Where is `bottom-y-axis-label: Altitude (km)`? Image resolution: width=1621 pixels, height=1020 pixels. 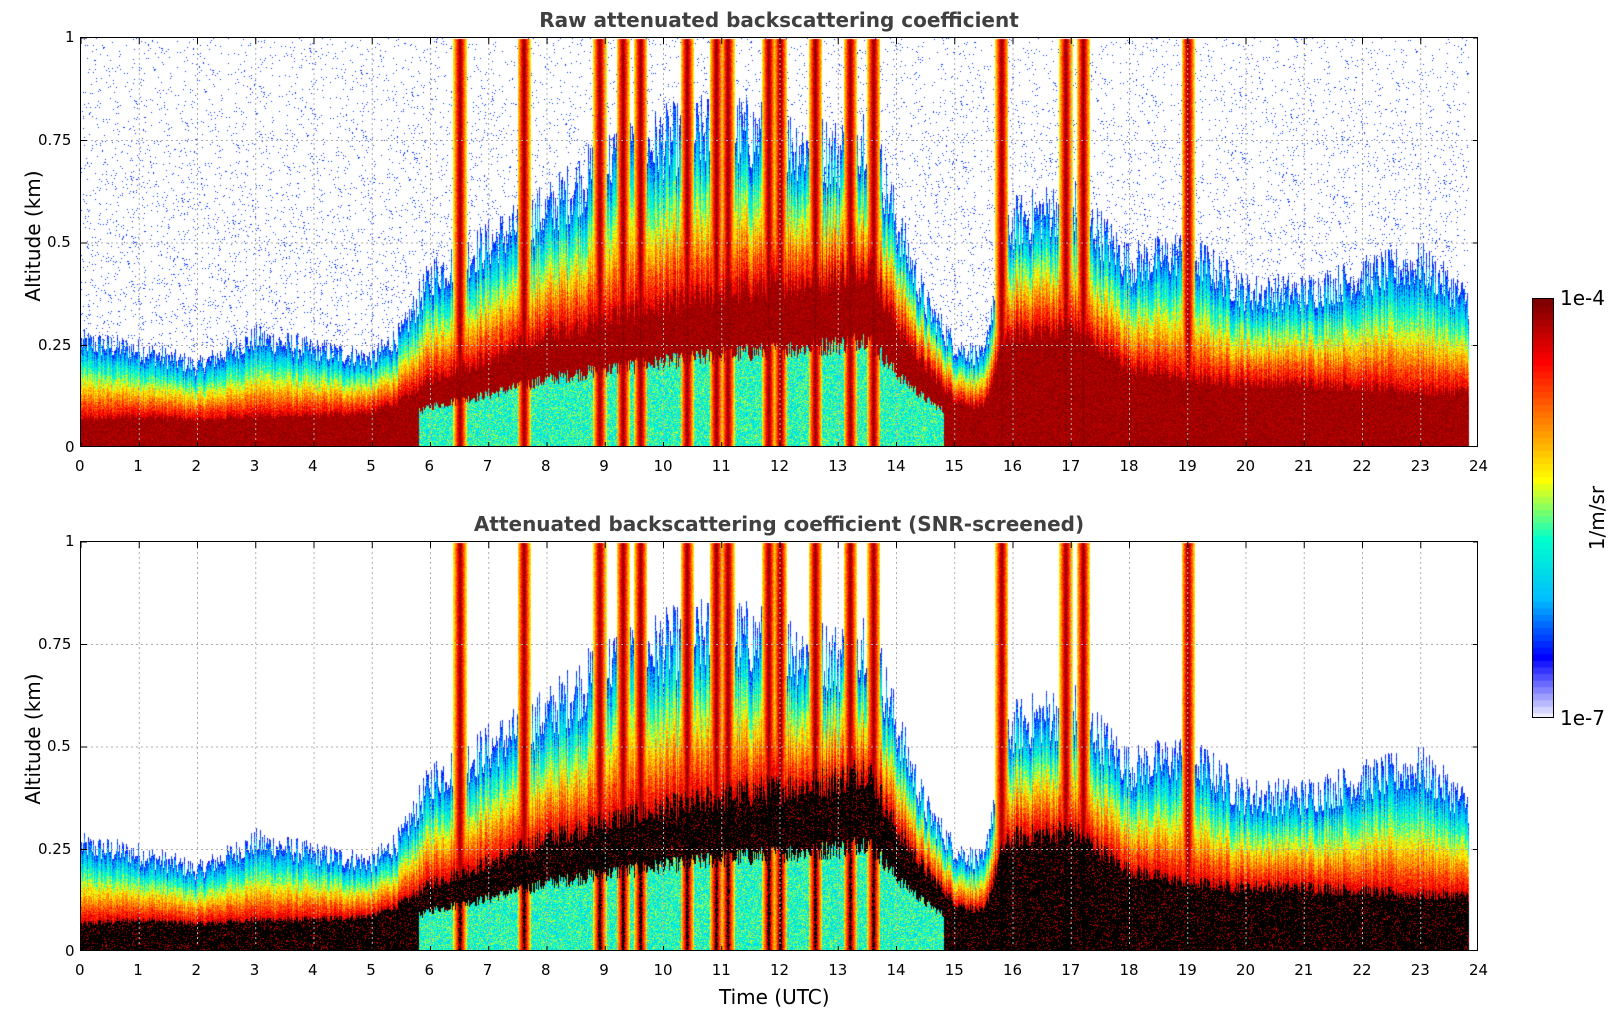
bottom-y-axis-label: Altitude (km) is located at coordinates (33, 739).